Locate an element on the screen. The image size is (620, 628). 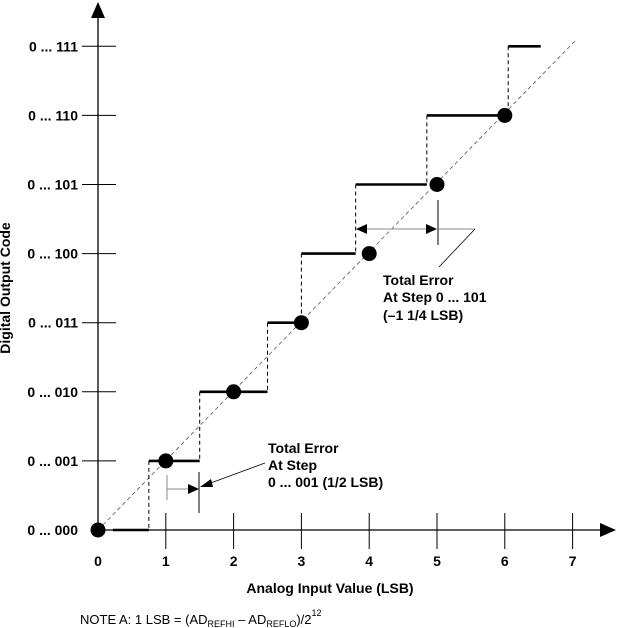
x-tick-label: 1 is located at coordinates (166, 561).